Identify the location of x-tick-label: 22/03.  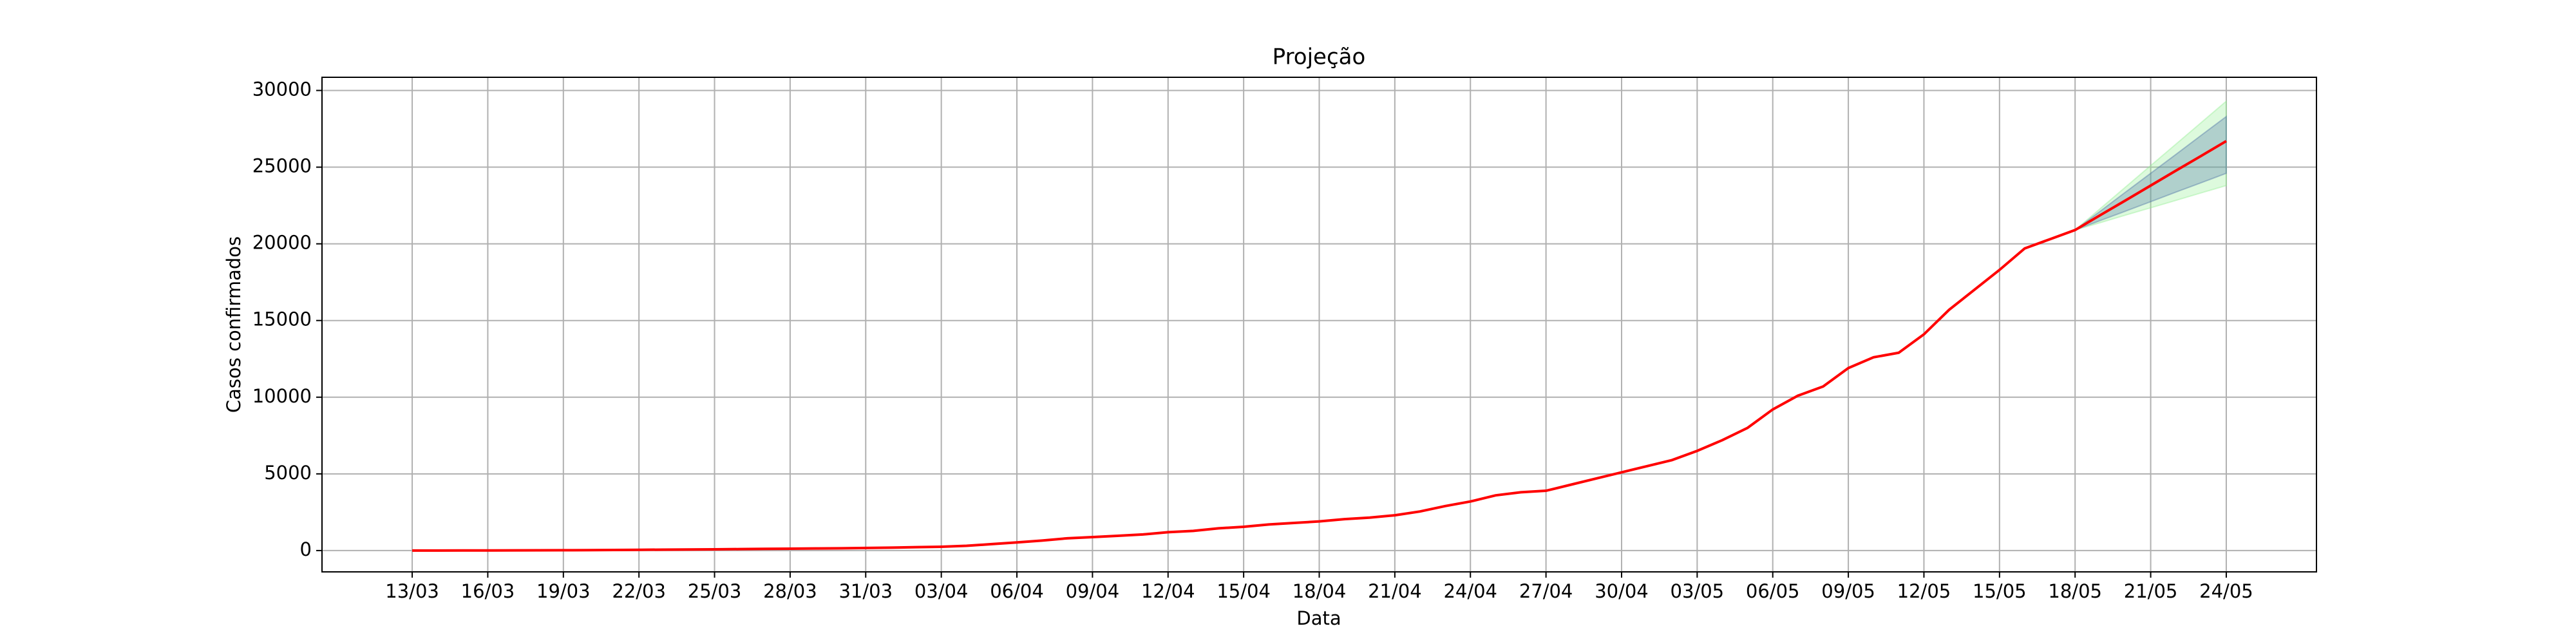
(639, 591).